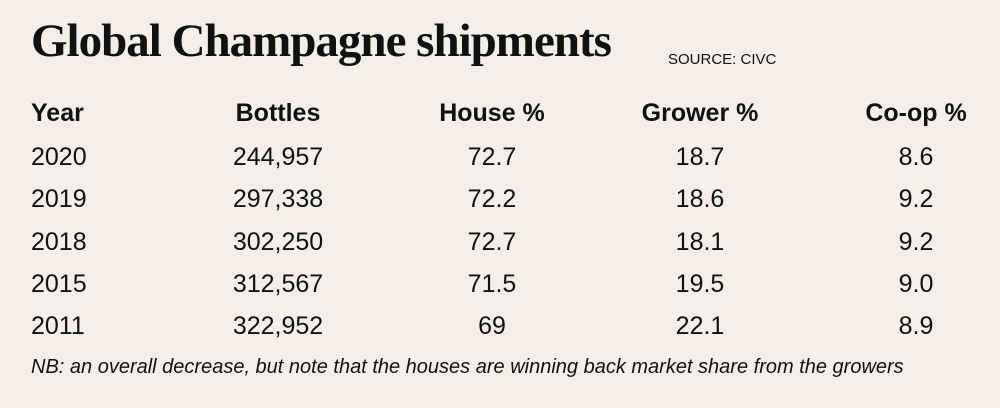 This screenshot has width=1000, height=408. Describe the element at coordinates (58, 326) in the screenshot. I see `table-cell: 2011` at that location.